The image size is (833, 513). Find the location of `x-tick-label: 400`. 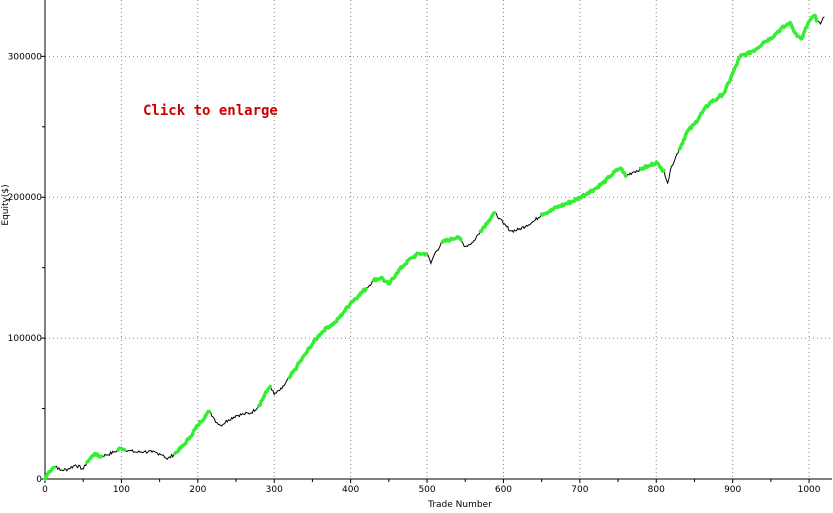

x-tick-label: 400 is located at coordinates (350, 490).